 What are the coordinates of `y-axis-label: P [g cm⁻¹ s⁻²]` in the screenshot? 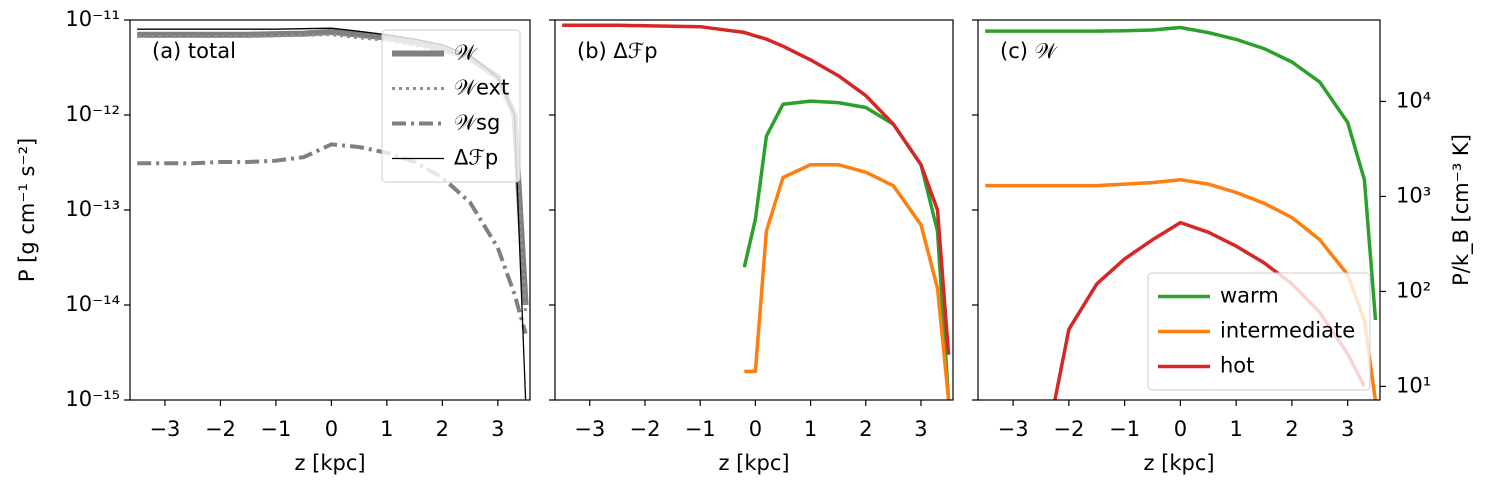 It's located at (27, 210).